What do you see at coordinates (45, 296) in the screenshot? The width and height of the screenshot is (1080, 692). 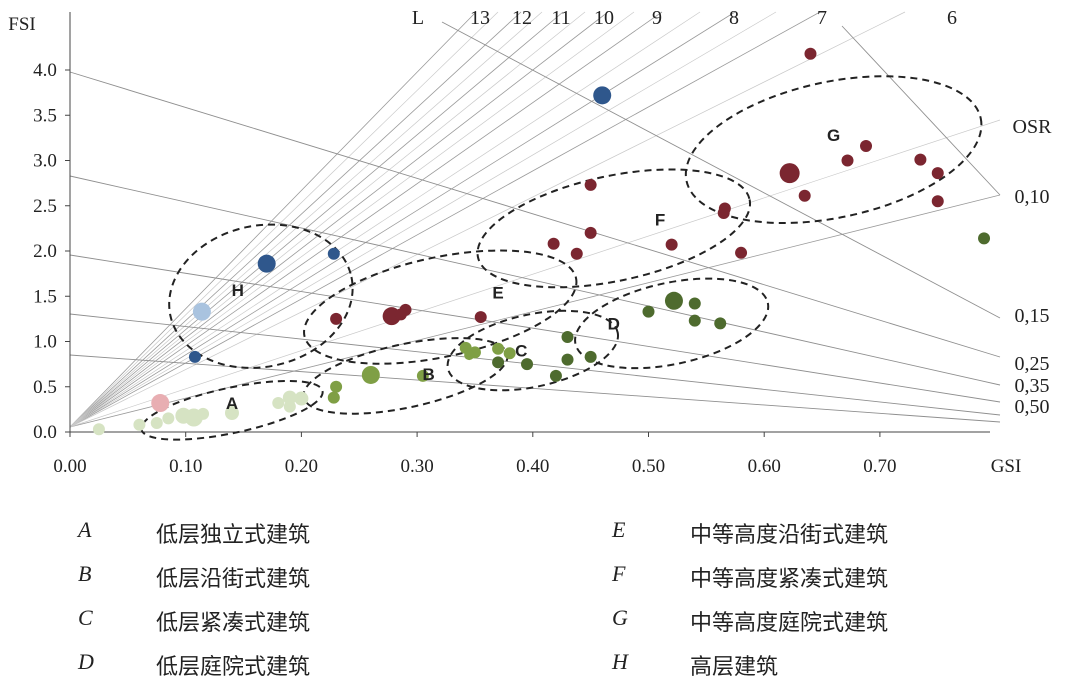 I see `y-tick-label: 1.5` at bounding box center [45, 296].